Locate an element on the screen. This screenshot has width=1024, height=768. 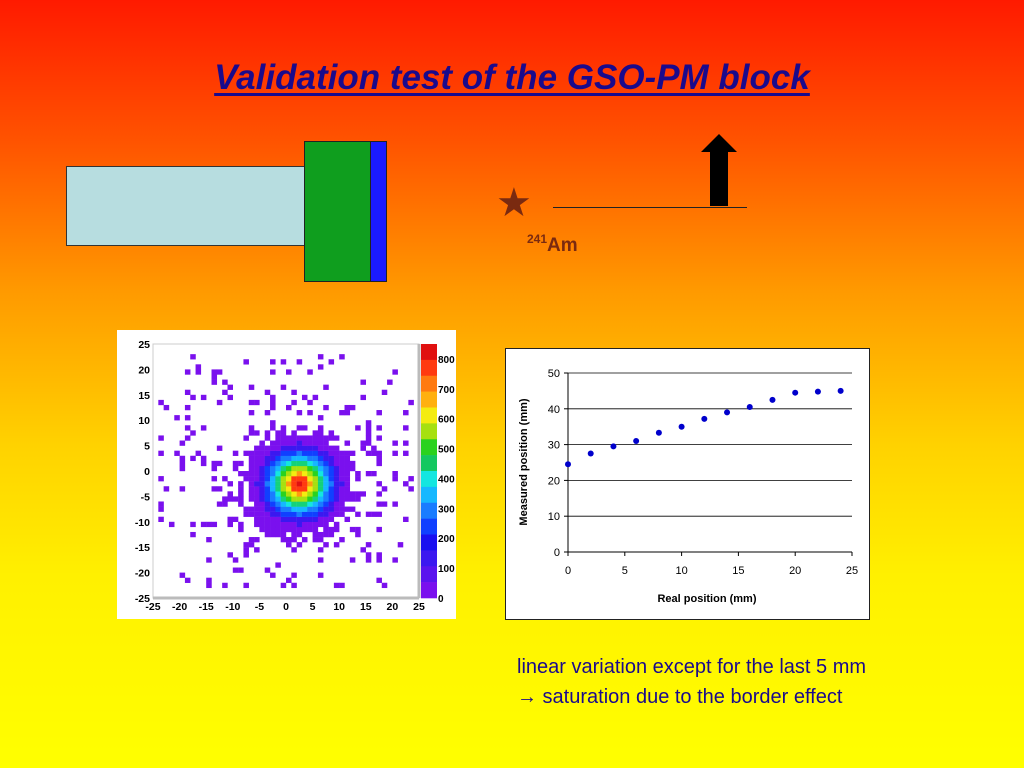
y-tick-label: -5 is located at coordinates (145, 497).